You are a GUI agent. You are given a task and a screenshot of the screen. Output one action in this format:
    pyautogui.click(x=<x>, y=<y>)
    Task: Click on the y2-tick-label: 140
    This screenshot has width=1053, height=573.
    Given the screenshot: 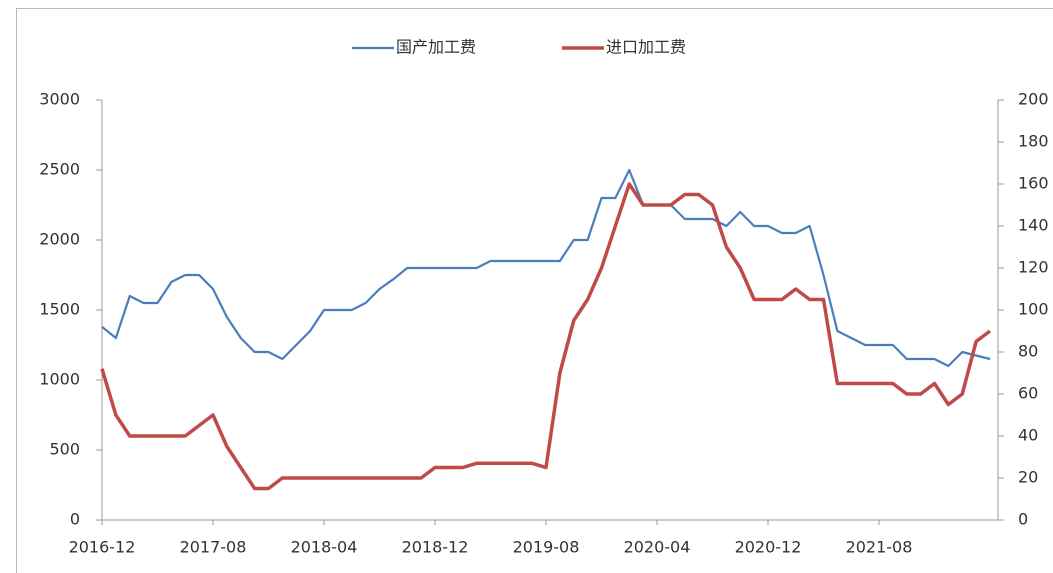 What is the action you would take?
    pyautogui.click(x=1033, y=225)
    